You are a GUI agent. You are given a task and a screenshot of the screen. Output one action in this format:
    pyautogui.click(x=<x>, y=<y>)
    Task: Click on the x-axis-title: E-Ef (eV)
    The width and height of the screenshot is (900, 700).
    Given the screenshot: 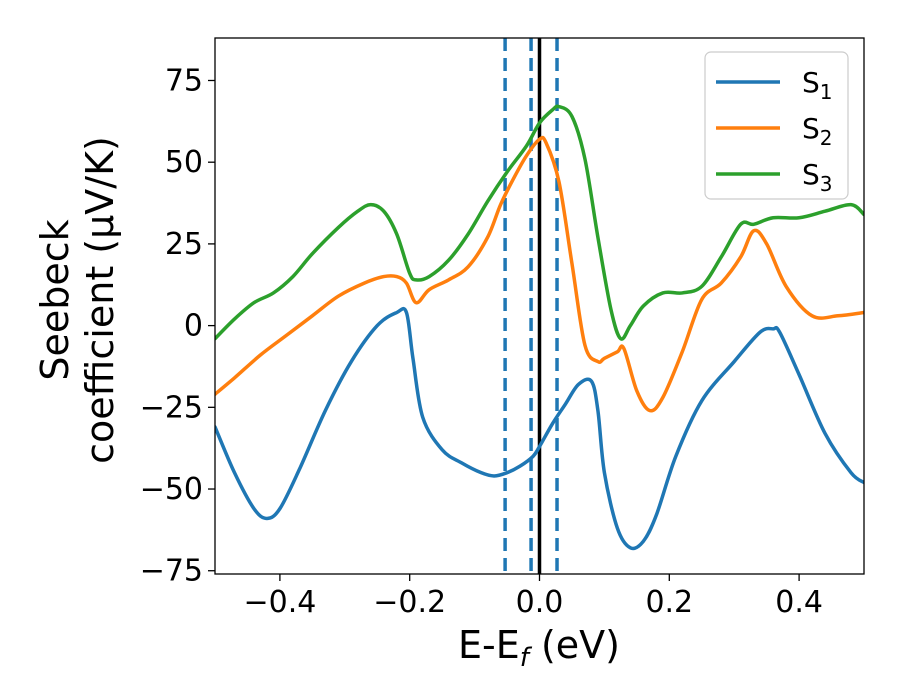 What is the action you would take?
    pyautogui.click(x=539, y=648)
    